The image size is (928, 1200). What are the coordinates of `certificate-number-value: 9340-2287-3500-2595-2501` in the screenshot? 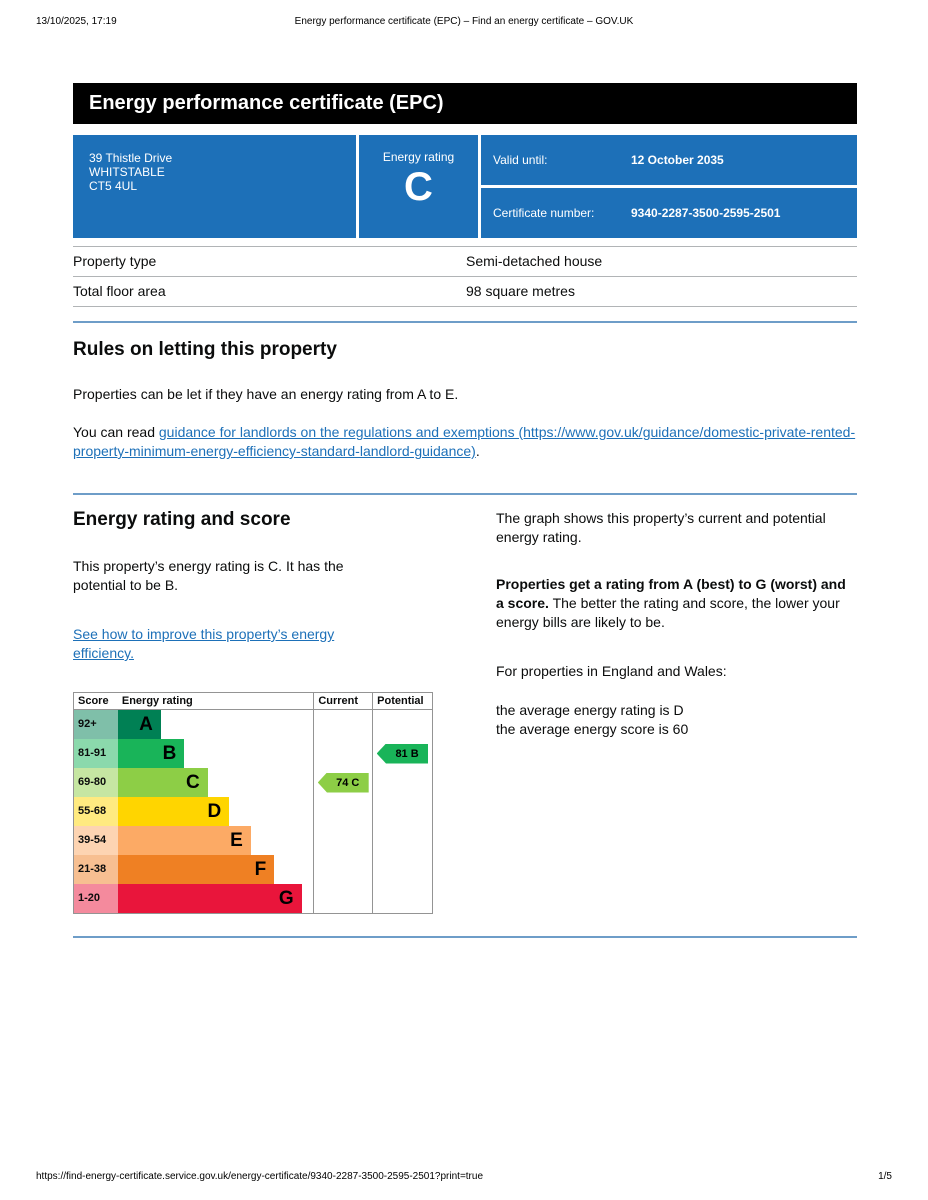 It's located at (706, 213).